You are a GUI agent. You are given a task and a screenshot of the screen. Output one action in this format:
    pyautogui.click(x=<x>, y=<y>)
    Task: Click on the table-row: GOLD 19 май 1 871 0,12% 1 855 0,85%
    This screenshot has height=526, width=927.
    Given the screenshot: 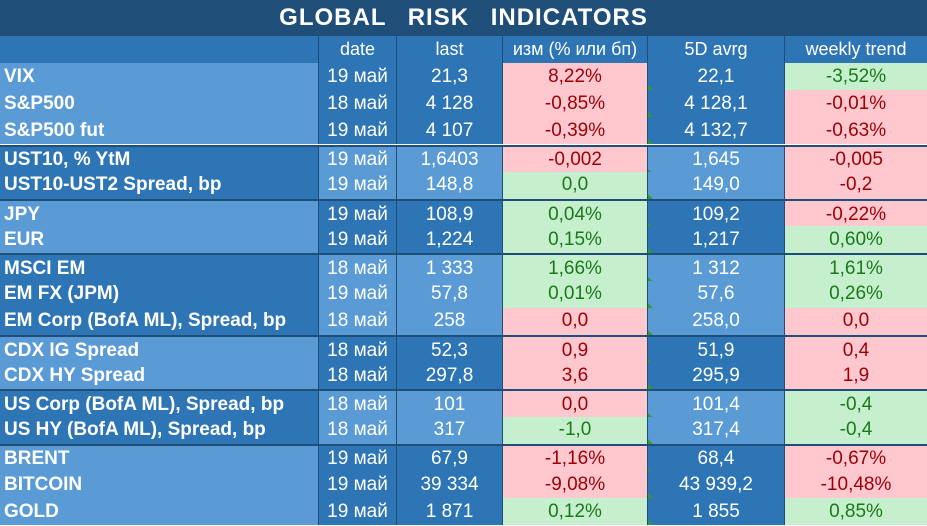 What is the action you would take?
    pyautogui.click(x=463, y=512)
    